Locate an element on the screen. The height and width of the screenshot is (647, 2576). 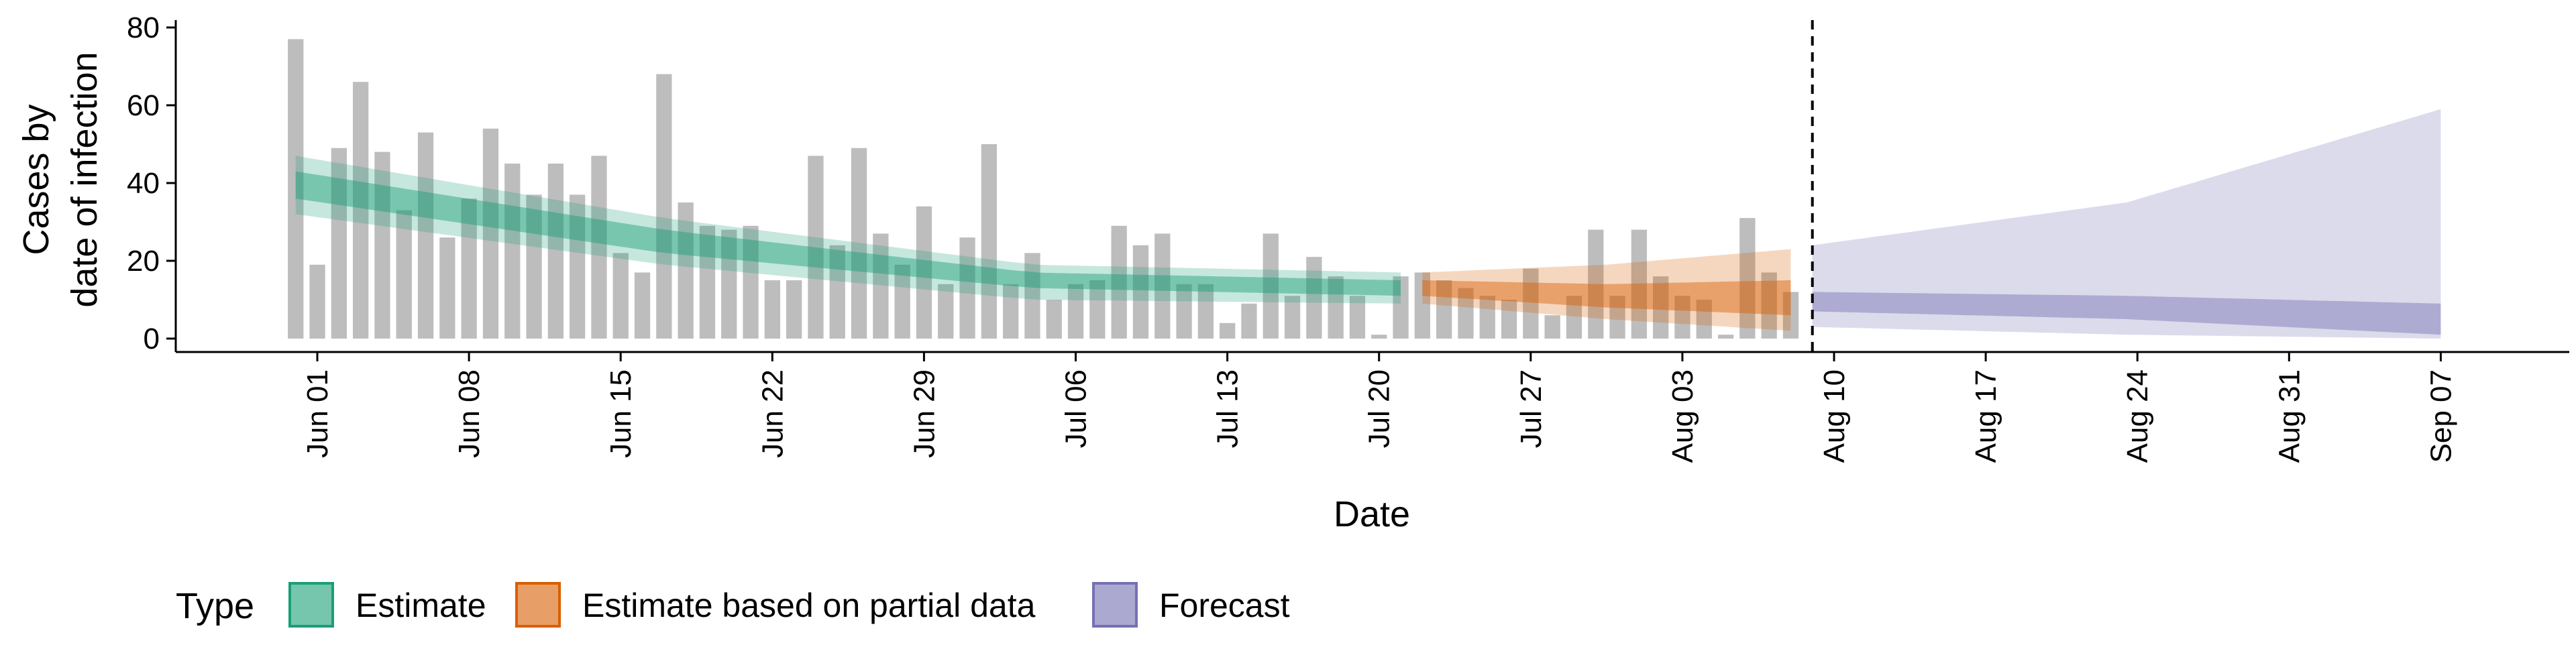
x-tick-label: Jun 15 is located at coordinates (620, 414).